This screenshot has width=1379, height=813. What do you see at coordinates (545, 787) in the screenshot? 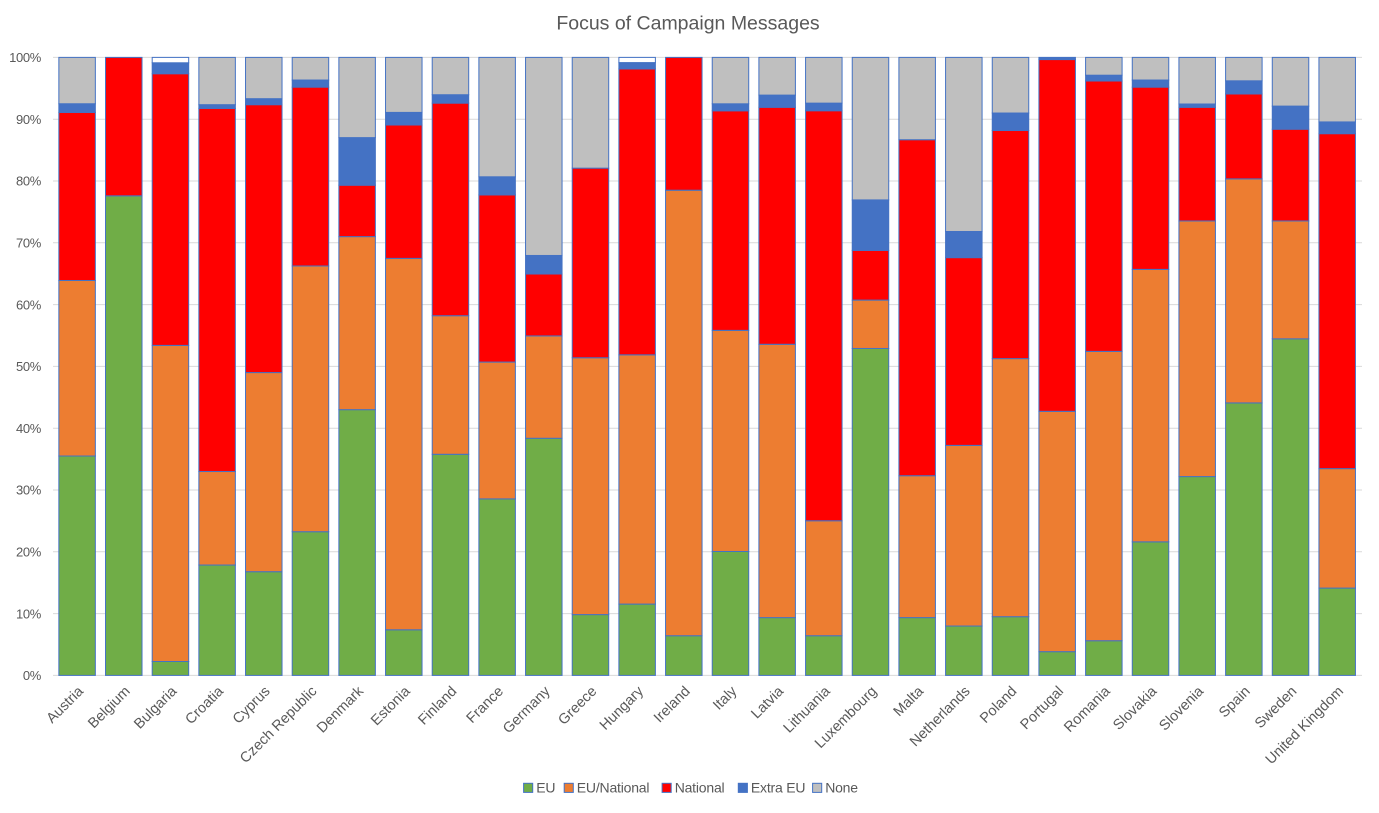
I see `svg-text: EU` at bounding box center [545, 787].